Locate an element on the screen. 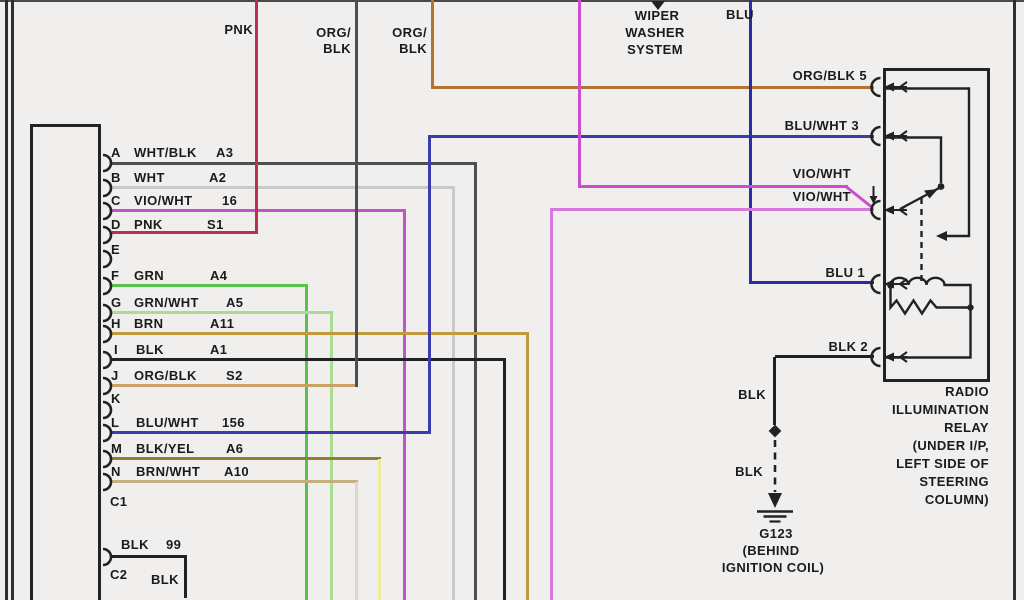 The image size is (1024, 600). relay-caption-3: RELAY is located at coordinates (966, 427).